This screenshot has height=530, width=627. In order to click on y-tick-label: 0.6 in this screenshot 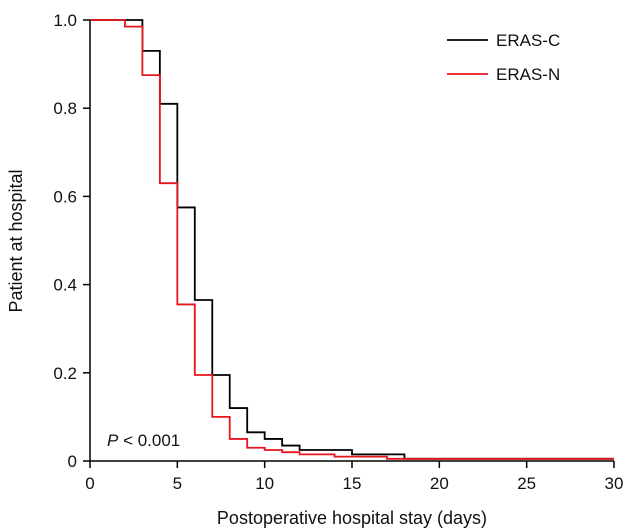, I will do `click(65, 196)`.